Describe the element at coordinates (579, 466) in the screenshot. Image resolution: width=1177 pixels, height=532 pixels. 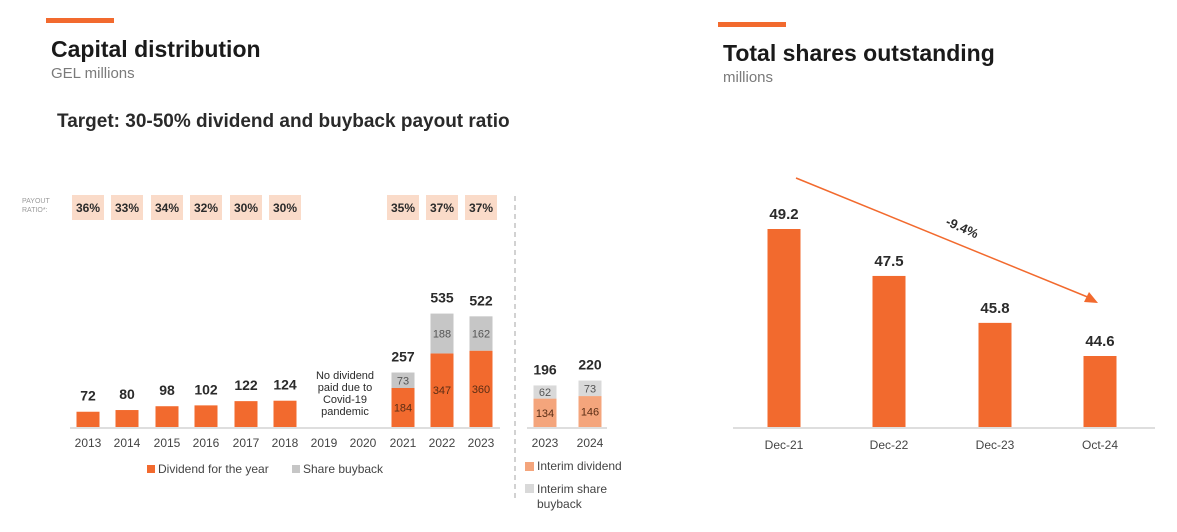
I see `legend-interim-dividend: Interim dividend` at that location.